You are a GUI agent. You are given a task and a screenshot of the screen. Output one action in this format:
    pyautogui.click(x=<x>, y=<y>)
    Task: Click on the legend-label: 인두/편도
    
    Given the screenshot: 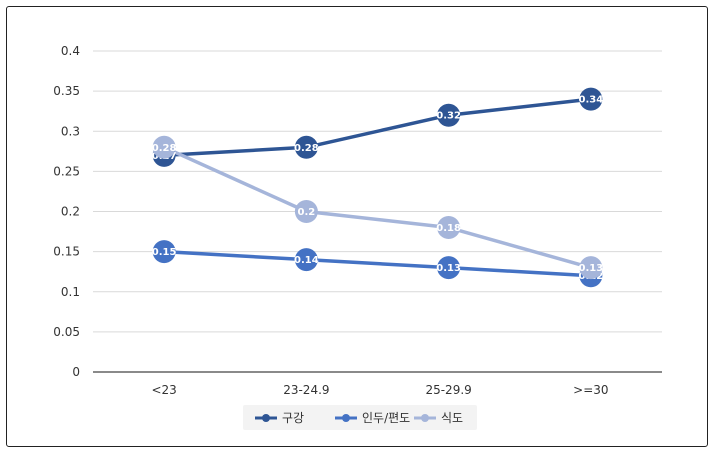 What is the action you would take?
    pyautogui.click(x=386, y=418)
    